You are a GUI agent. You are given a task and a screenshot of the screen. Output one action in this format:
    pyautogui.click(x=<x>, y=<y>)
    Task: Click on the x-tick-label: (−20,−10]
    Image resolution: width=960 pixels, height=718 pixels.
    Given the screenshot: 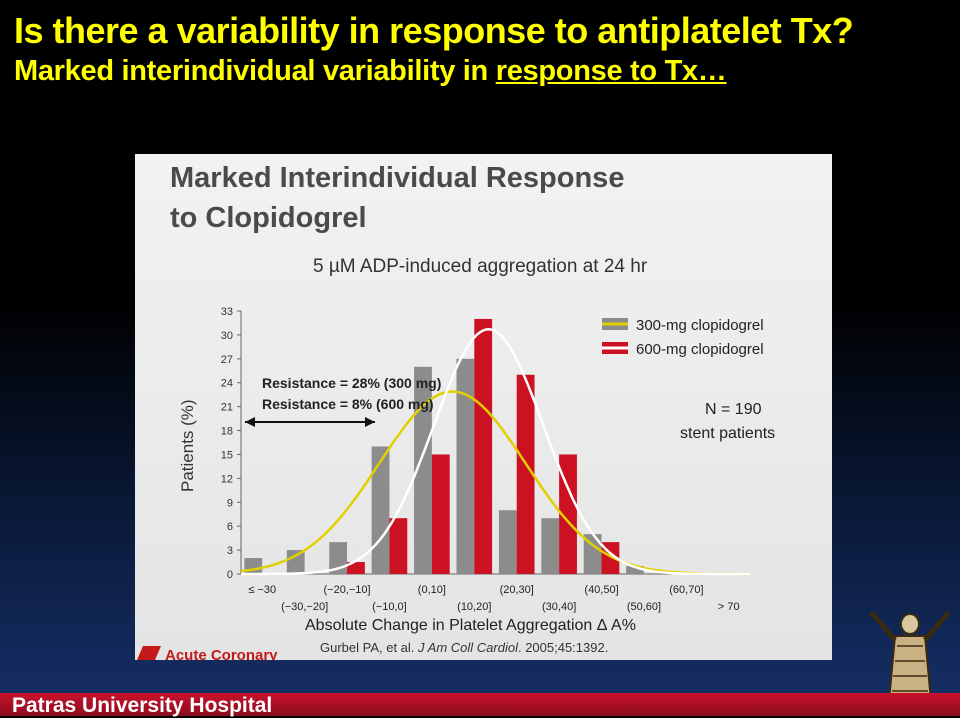 What is the action you would take?
    pyautogui.click(x=346, y=590)
    